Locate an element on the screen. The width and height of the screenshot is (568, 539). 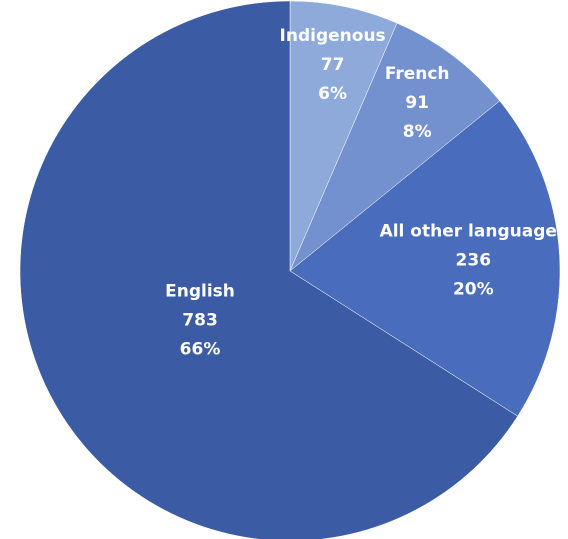
slice-value: 783 is located at coordinates (200, 320).